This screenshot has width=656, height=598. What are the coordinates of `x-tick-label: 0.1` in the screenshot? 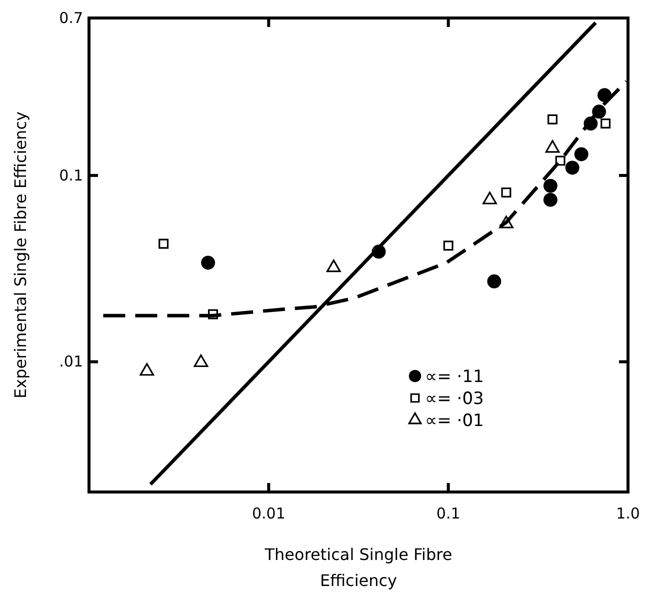 It's located at (448, 513).